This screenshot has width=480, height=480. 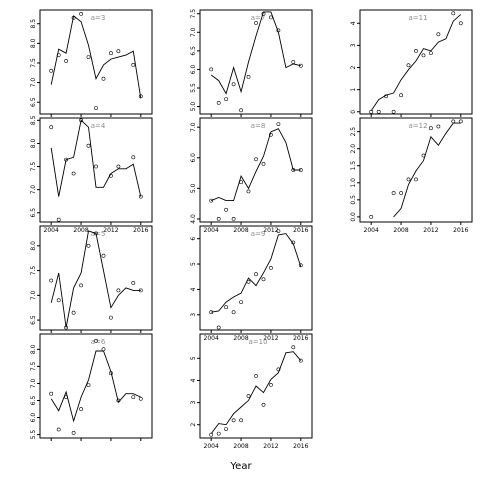 What do you see at coordinates (353, 217) in the screenshot?
I see `y-tick-label: 0.0` at bounding box center [353, 217].